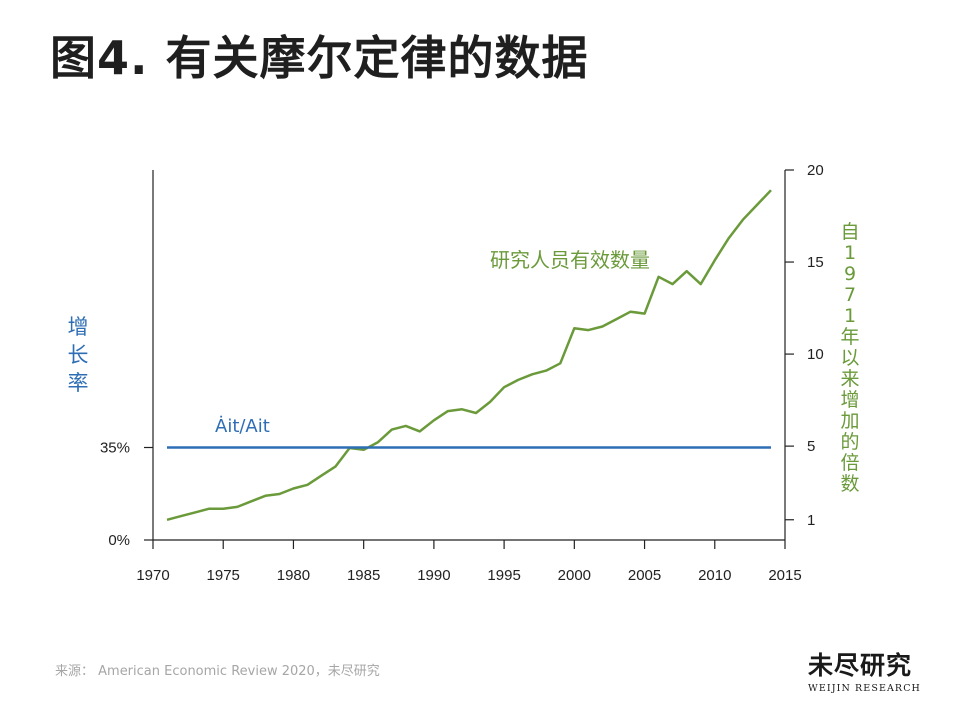 The image size is (960, 720). I want to click on right-tick-label: 5, so click(811, 446).